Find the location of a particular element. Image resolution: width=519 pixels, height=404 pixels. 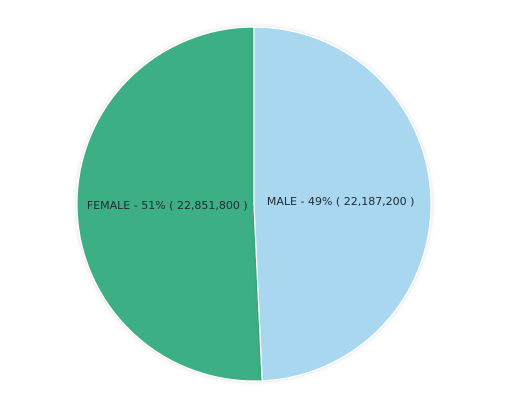

pie-label-male: MALE - 49% ( 22,187,200 ) is located at coordinates (341, 201).